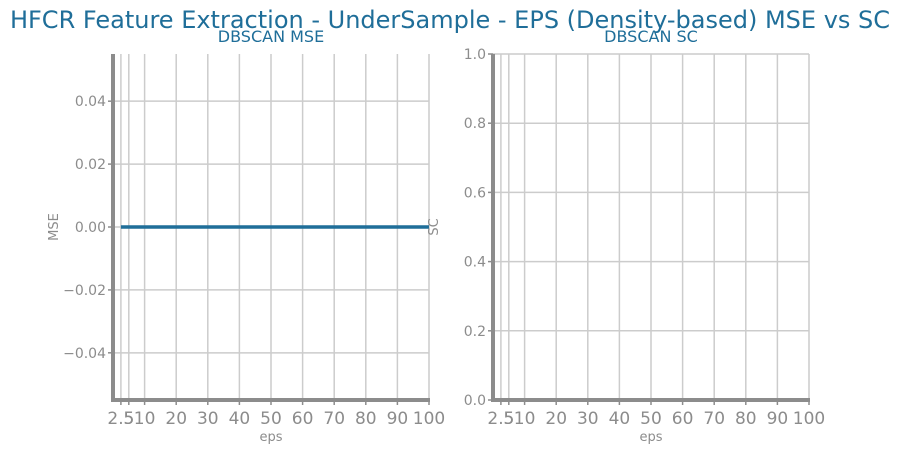 The width and height of the screenshot is (900, 450). Describe the element at coordinates (475, 124) in the screenshot. I see `y-tick-label: 0.8` at that location.